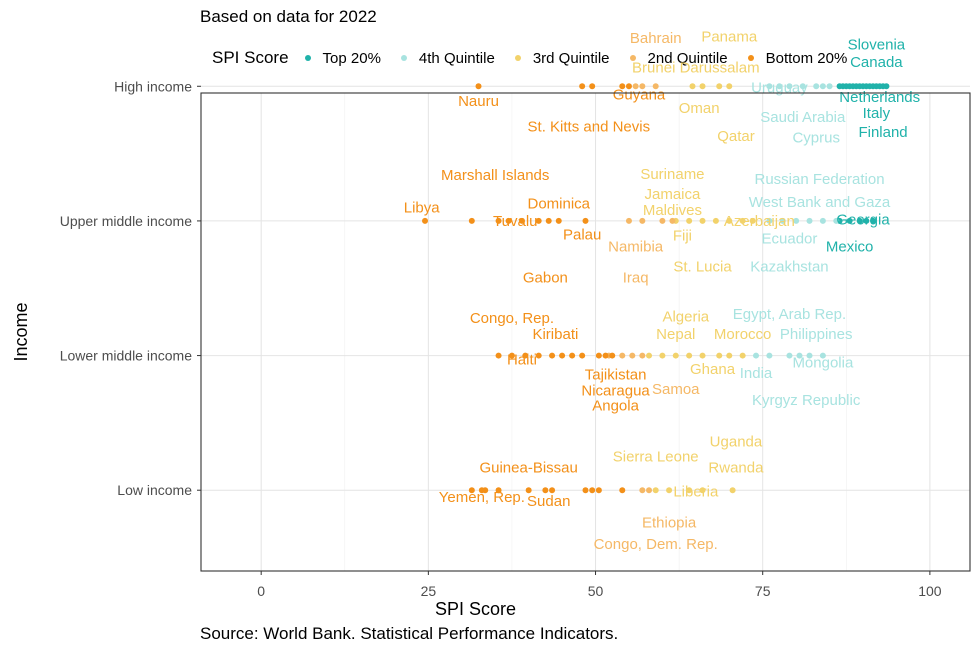 The height and width of the screenshot is (646, 974). I want to click on legend-item-3rd-quintile: 3rd Quintile, so click(559, 58).